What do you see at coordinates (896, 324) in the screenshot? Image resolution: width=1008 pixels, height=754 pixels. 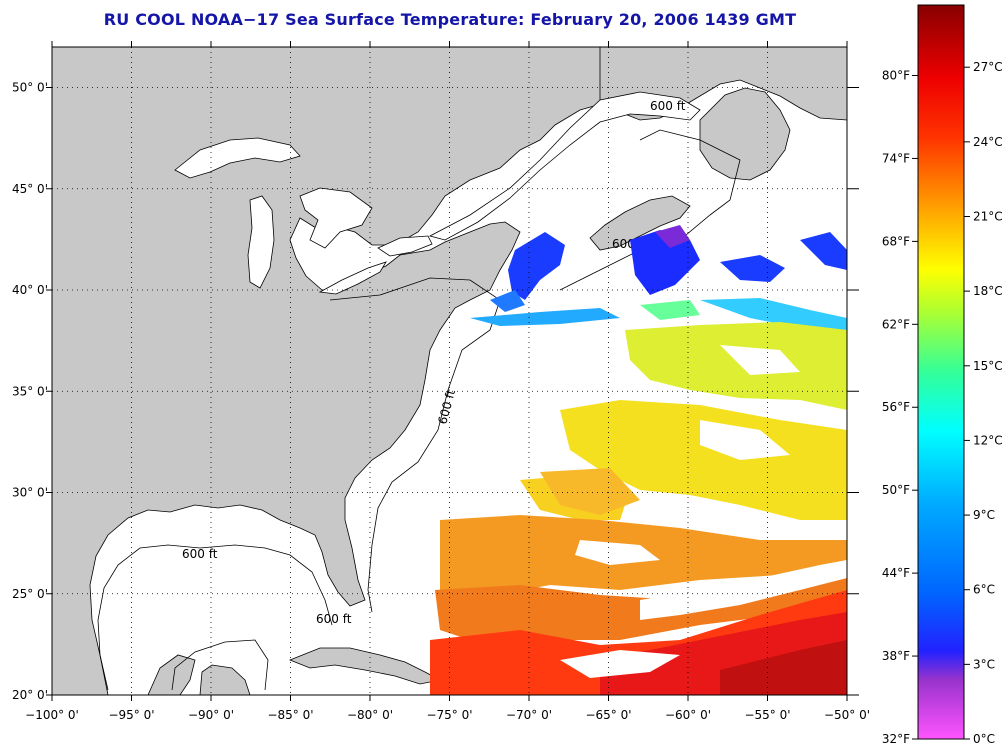 I see `colorbar-f-label: 62°F` at bounding box center [896, 324].